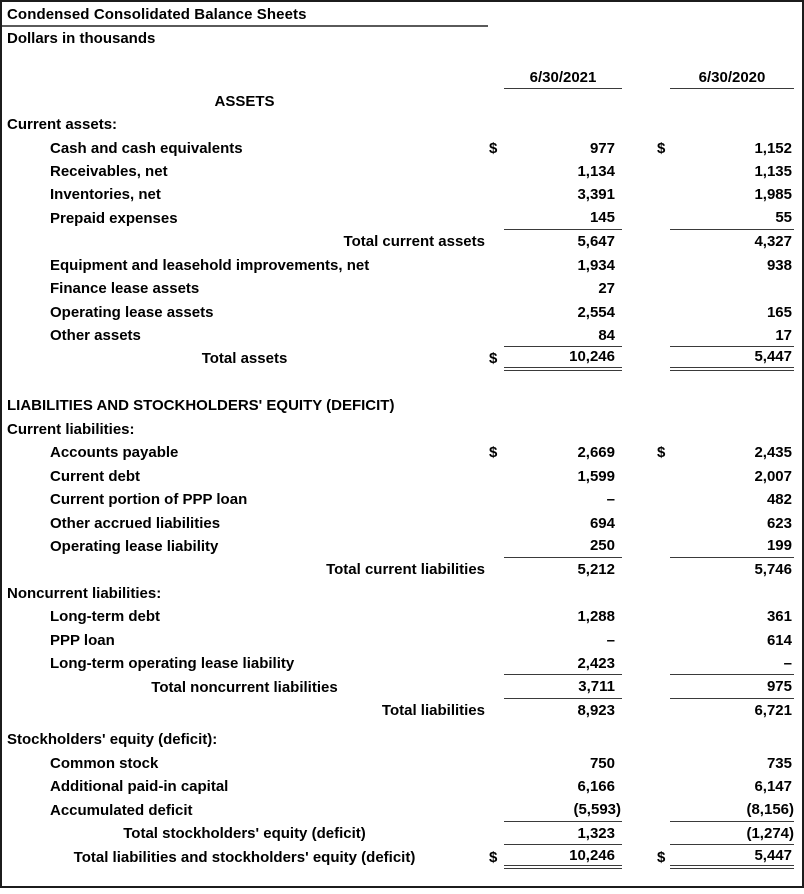  What do you see at coordinates (172, 664) in the screenshot?
I see `row-label: Long-term operating lease liability` at bounding box center [172, 664].